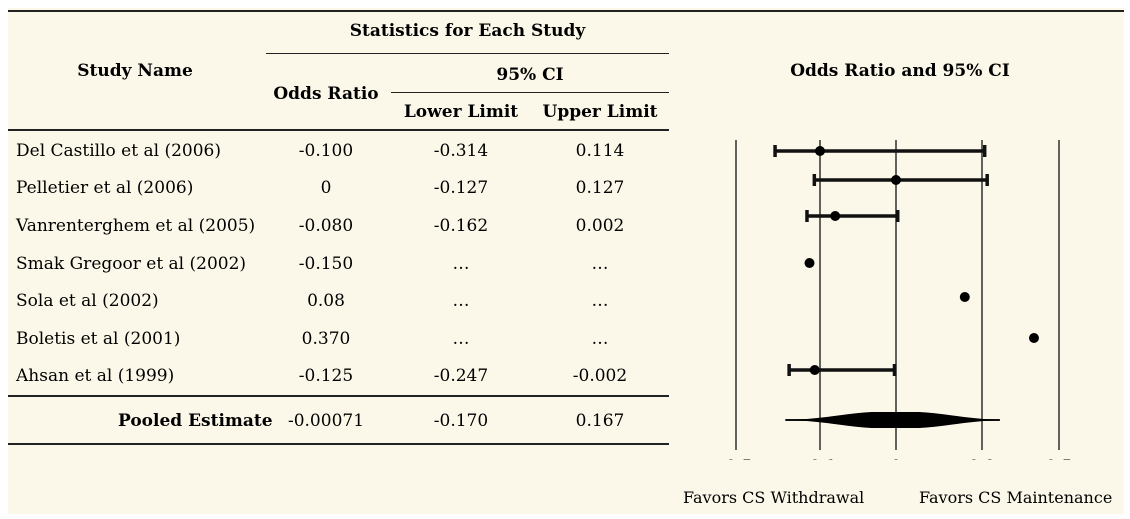  What do you see at coordinates (600, 376) in the screenshot?
I see `upper-limit-value: -0.002` at bounding box center [600, 376].